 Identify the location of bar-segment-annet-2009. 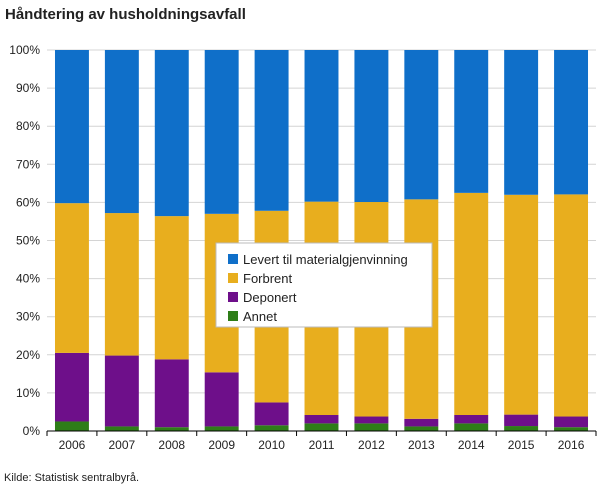
(221, 428).